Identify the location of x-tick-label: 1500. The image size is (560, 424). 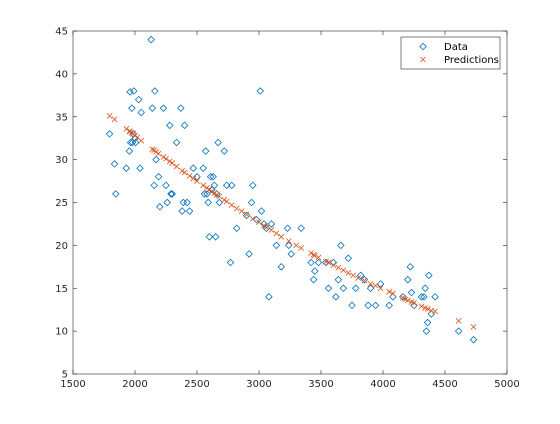
(72, 384).